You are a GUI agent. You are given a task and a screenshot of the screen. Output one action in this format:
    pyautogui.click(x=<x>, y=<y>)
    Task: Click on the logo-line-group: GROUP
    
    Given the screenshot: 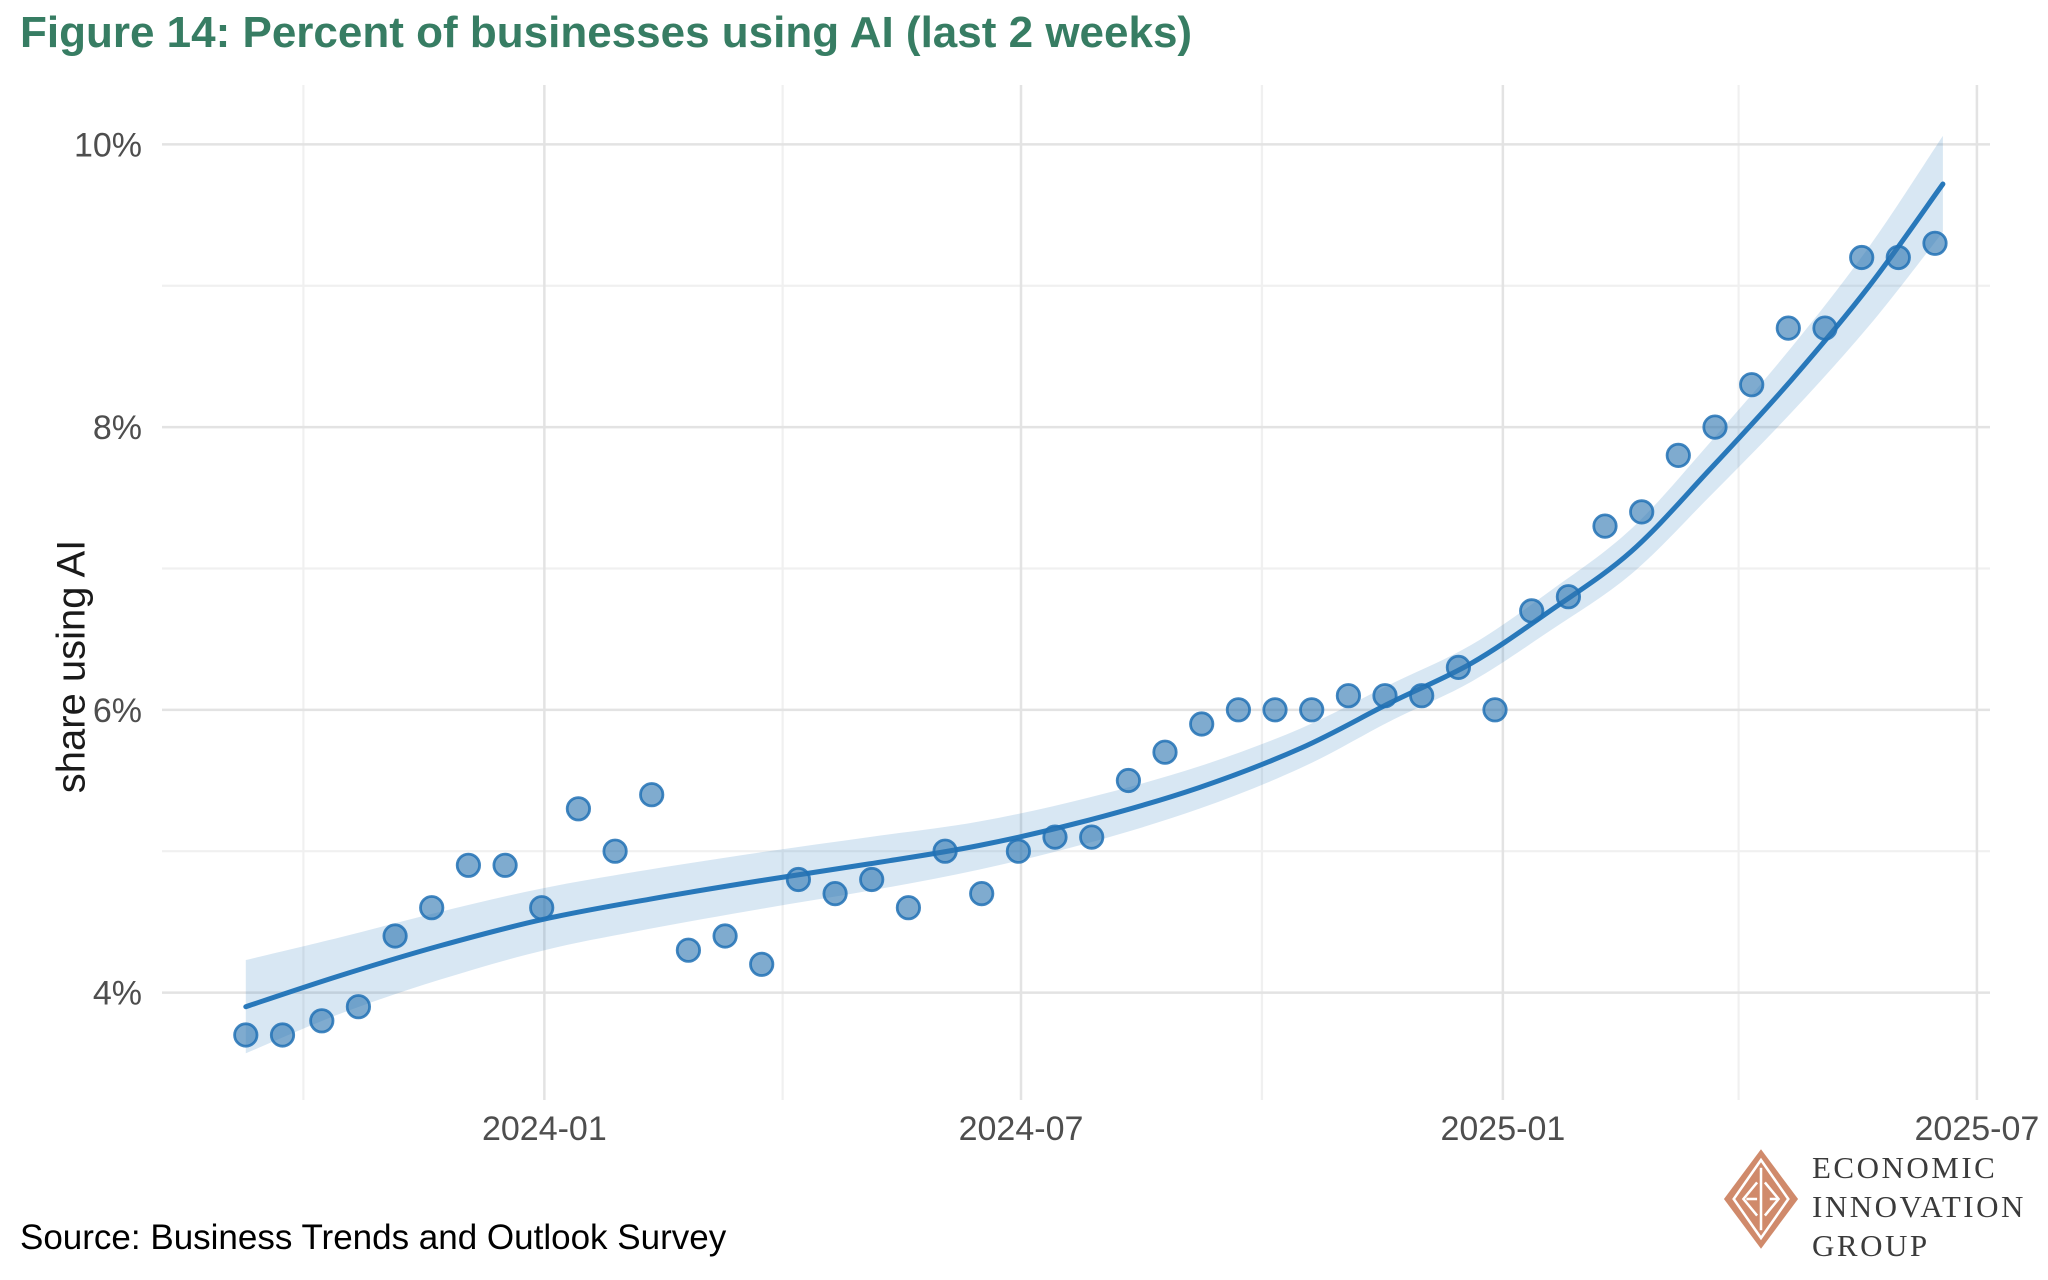 What is the action you would take?
    pyautogui.click(x=1871, y=1245)
    